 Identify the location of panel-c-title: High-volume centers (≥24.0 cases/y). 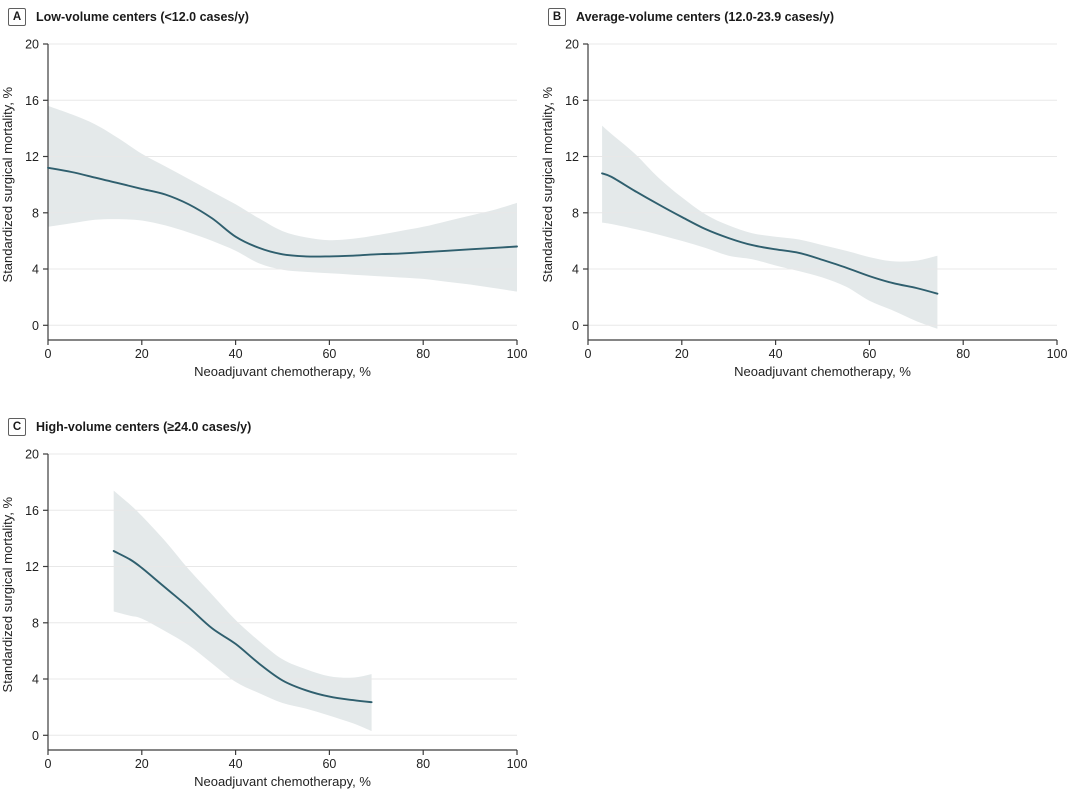
(144, 427).